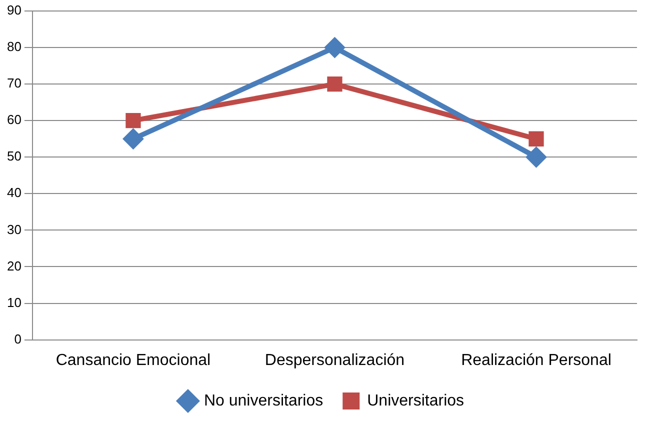 The image size is (648, 421). Describe the element at coordinates (14, 83) in the screenshot. I see `y-tick-label: 70` at that location.